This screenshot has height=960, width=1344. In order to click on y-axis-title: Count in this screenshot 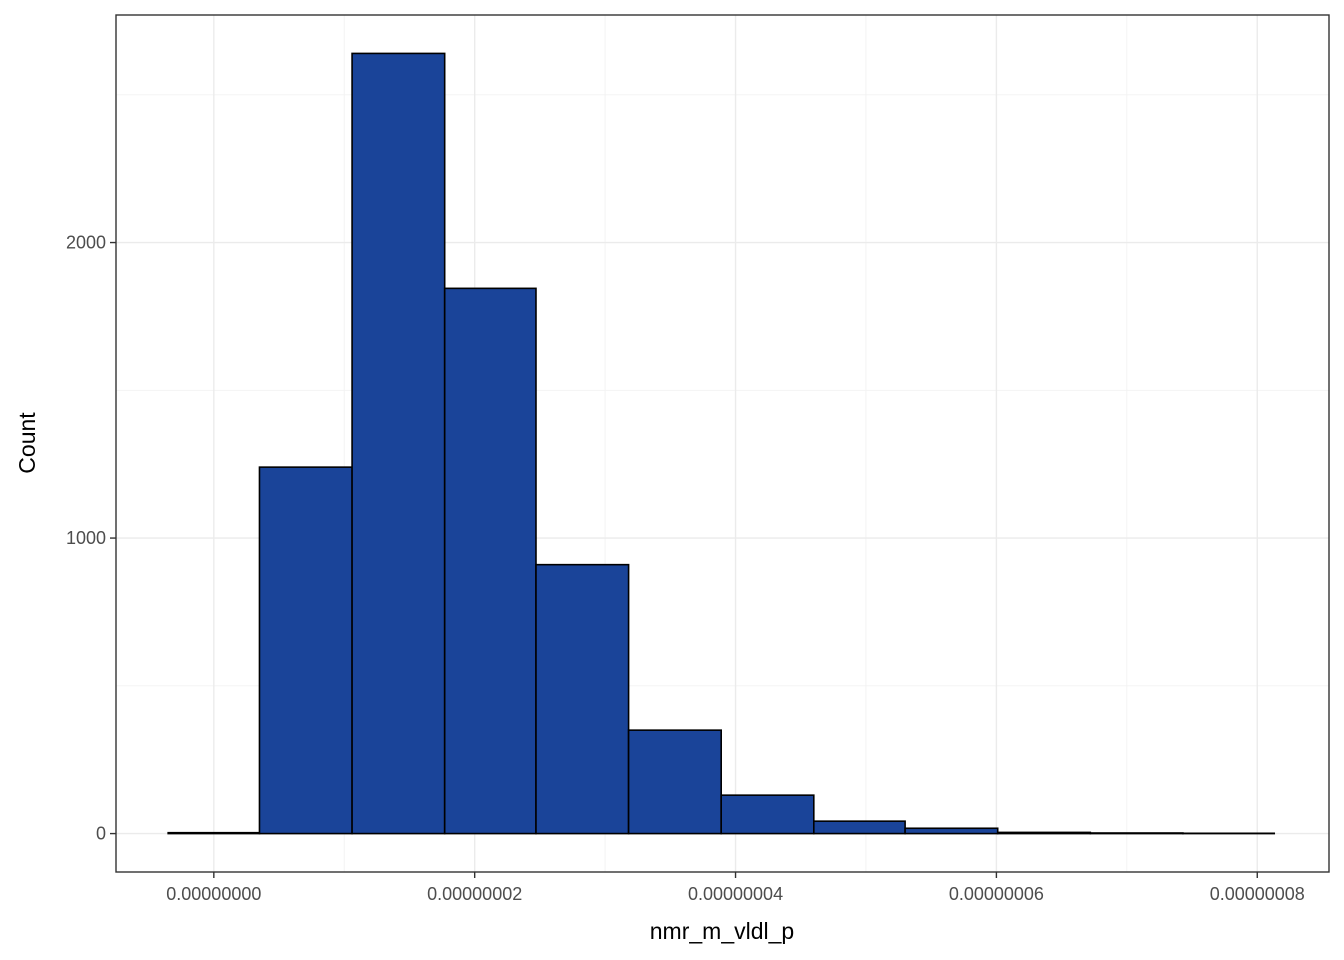, I will do `click(27, 443)`.